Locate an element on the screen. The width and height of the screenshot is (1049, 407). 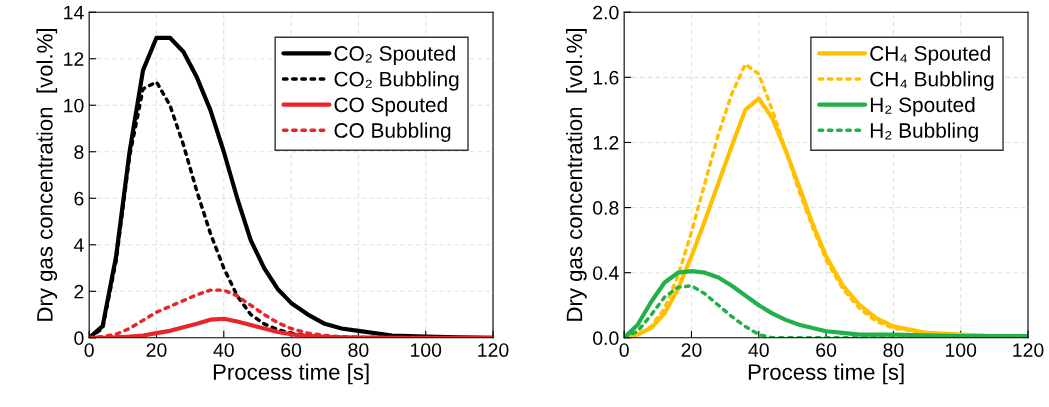
y-tick-label: 2.0 is located at coordinates (606, 12).